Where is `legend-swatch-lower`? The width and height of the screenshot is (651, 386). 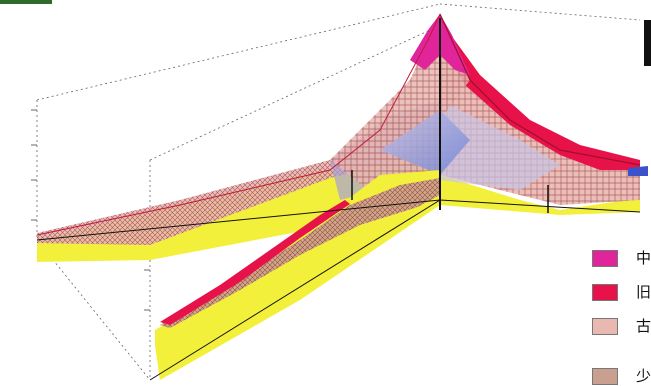 legend-swatch-lower is located at coordinates (605, 376).